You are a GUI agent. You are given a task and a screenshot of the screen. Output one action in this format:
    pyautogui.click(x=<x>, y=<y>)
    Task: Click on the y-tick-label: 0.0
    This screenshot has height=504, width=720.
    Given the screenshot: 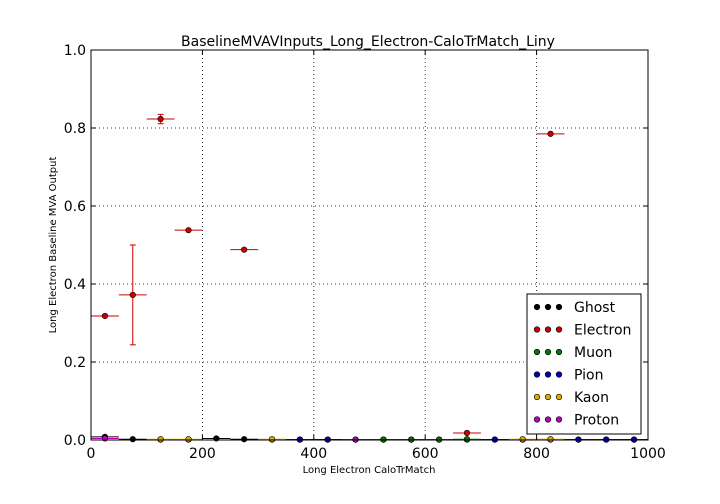 What is the action you would take?
    pyautogui.click(x=75, y=441)
    